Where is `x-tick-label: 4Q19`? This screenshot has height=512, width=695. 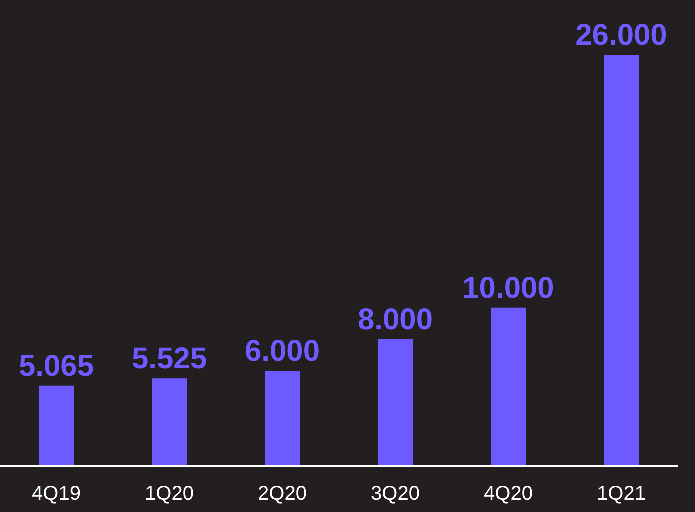 x-tick-label: 4Q19 is located at coordinates (56, 494).